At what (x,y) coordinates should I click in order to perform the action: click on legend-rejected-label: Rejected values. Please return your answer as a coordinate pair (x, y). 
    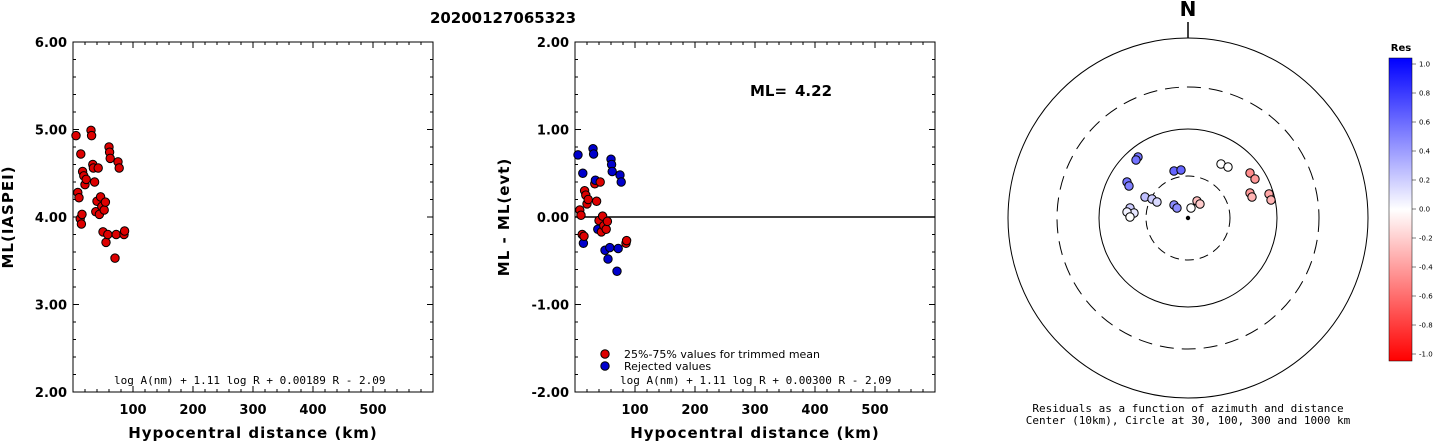
    Looking at the image, I should click on (667, 366).